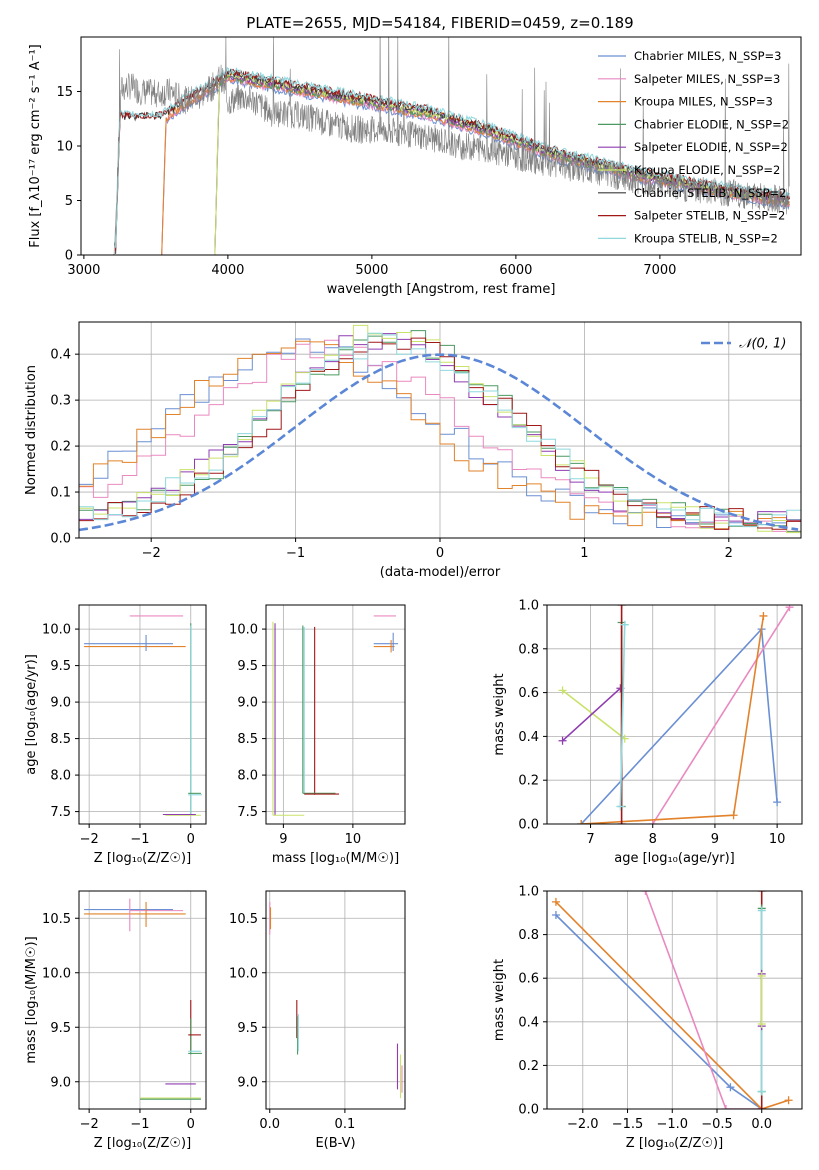  Describe the element at coordinates (191, 839) in the screenshot. I see `age-vs-Z-xtick-label: 0` at that location.